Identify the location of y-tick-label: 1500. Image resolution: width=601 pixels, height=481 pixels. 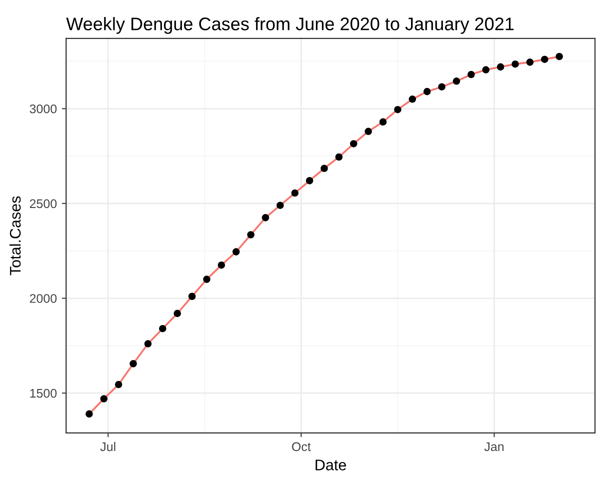
(43, 393).